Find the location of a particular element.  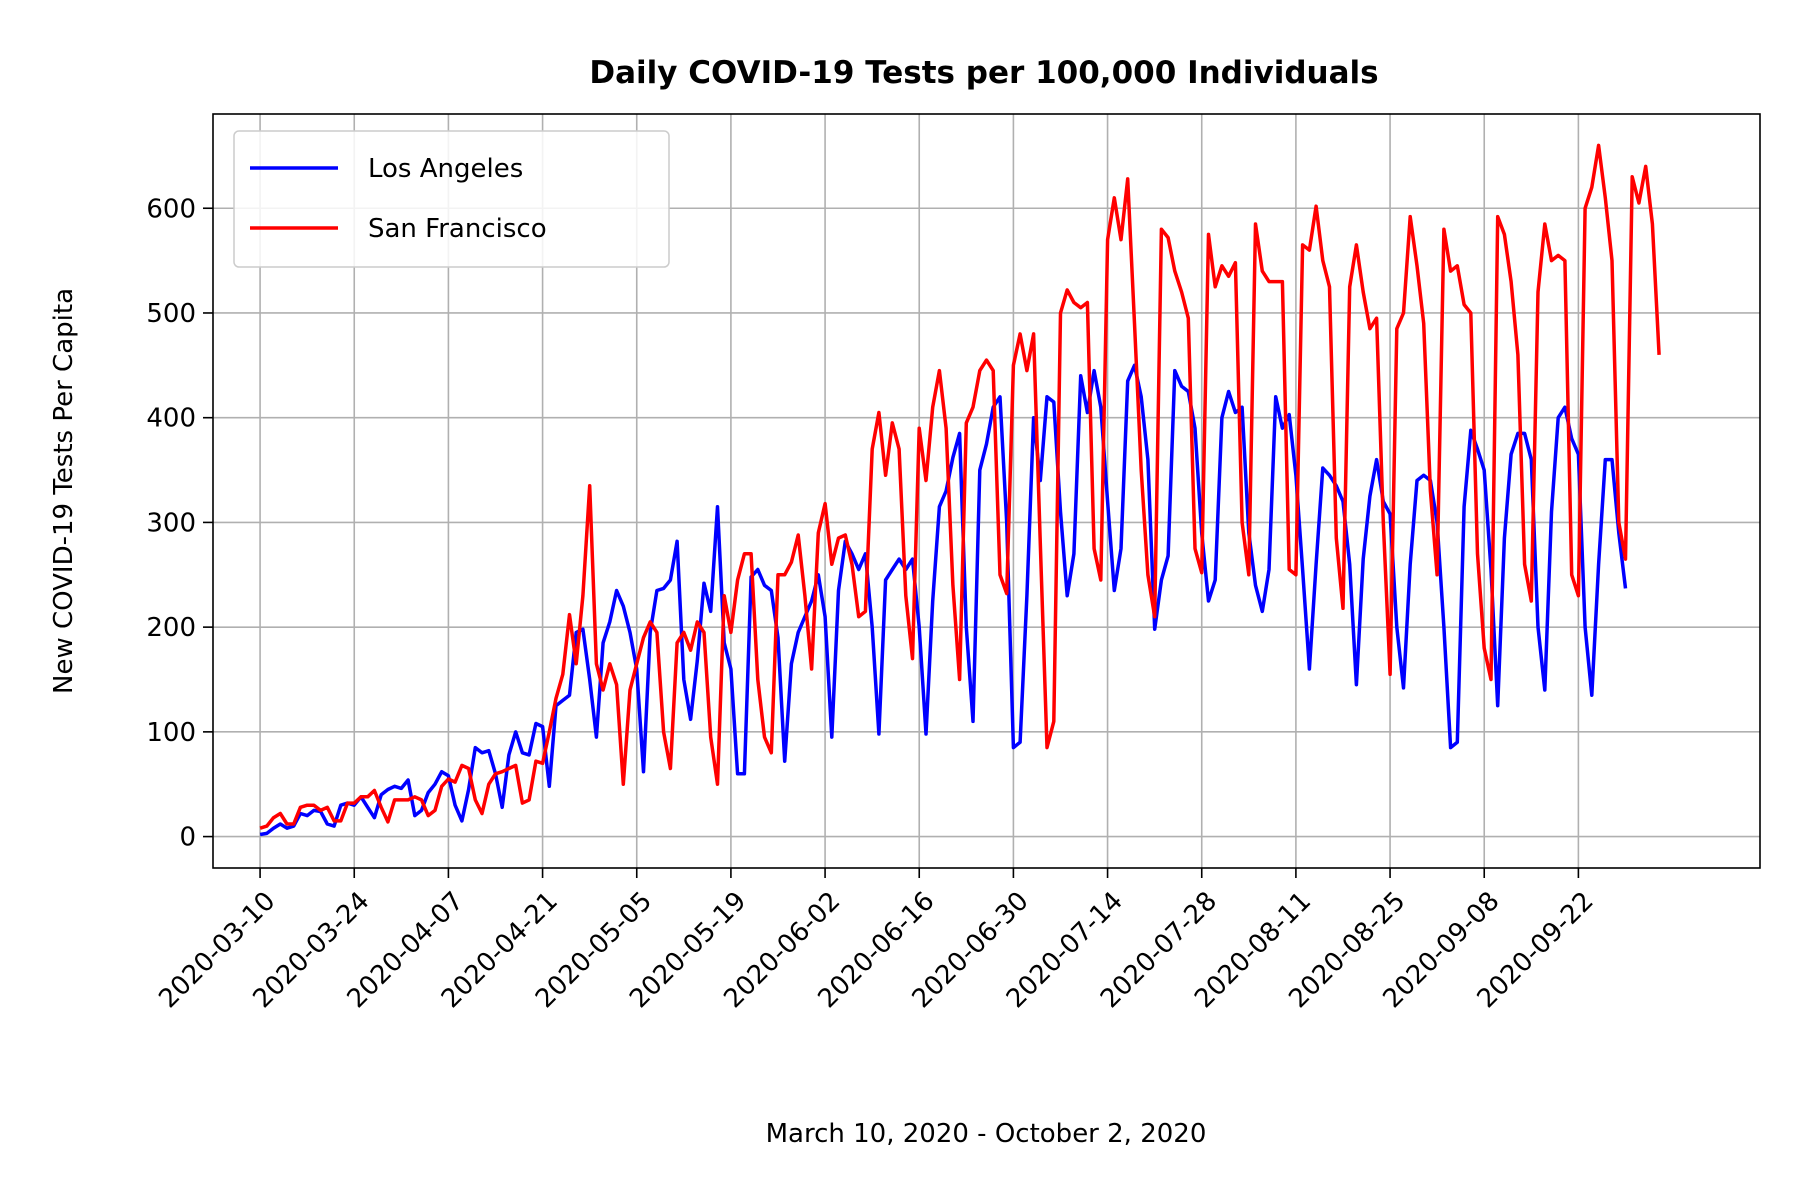

y-tick-label: 400 is located at coordinates (171, 419).